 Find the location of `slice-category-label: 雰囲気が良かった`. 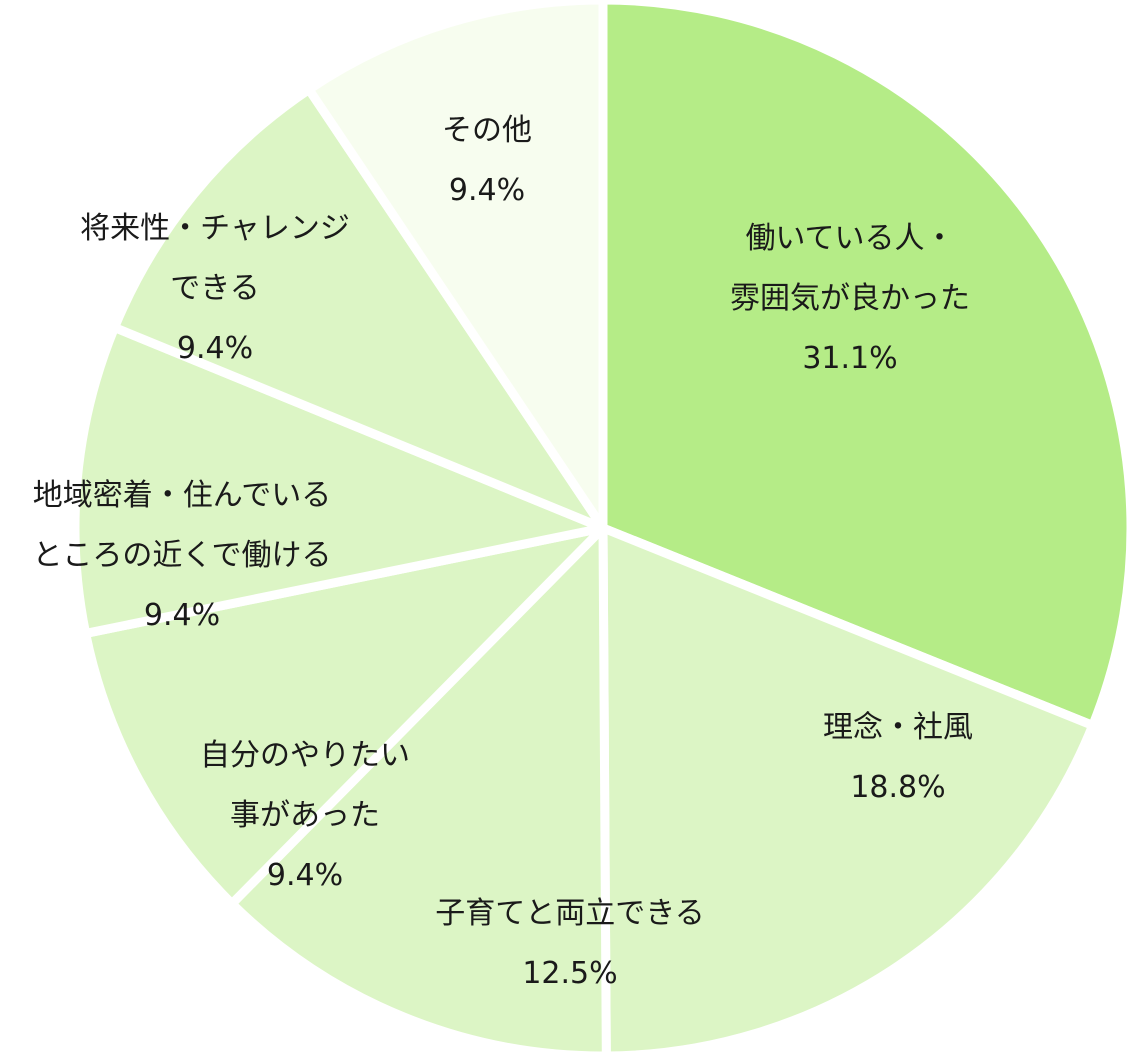

slice-category-label: 雰囲気が良かった is located at coordinates (850, 298).